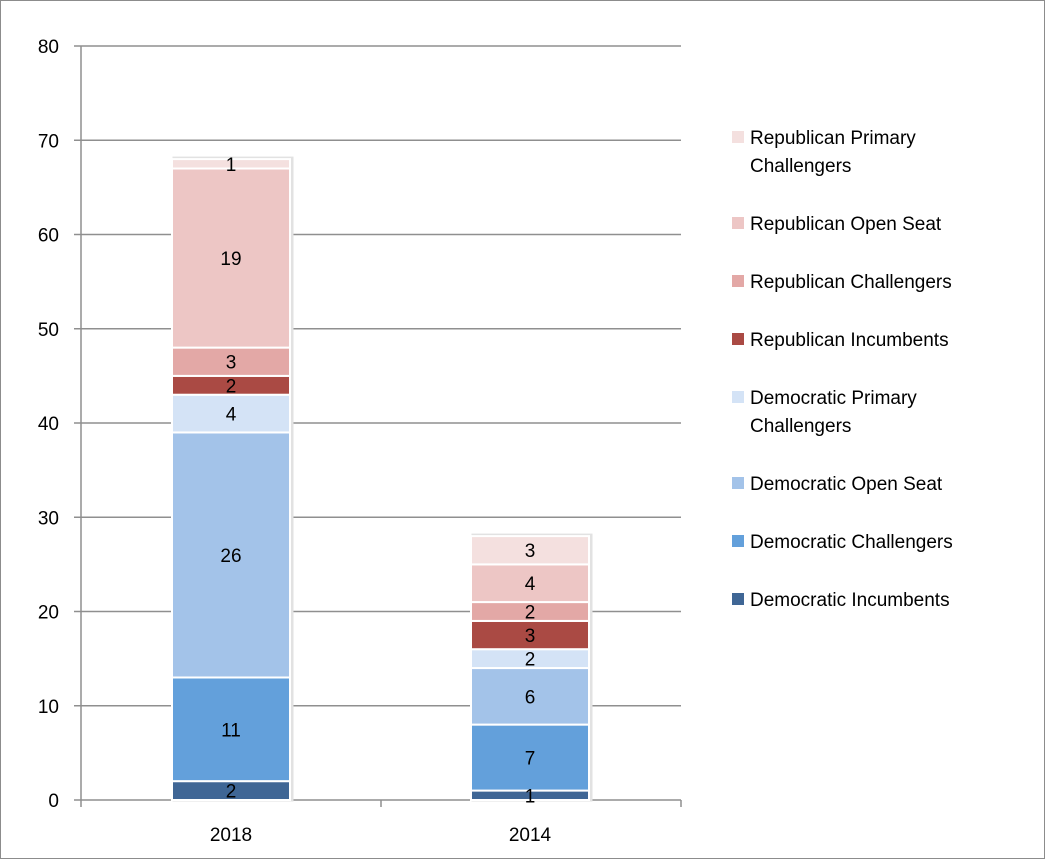 The width and height of the screenshot is (1045, 860). What do you see at coordinates (530, 636) in the screenshot?
I see `data-label-2014-republican-incumbents: 3` at bounding box center [530, 636].